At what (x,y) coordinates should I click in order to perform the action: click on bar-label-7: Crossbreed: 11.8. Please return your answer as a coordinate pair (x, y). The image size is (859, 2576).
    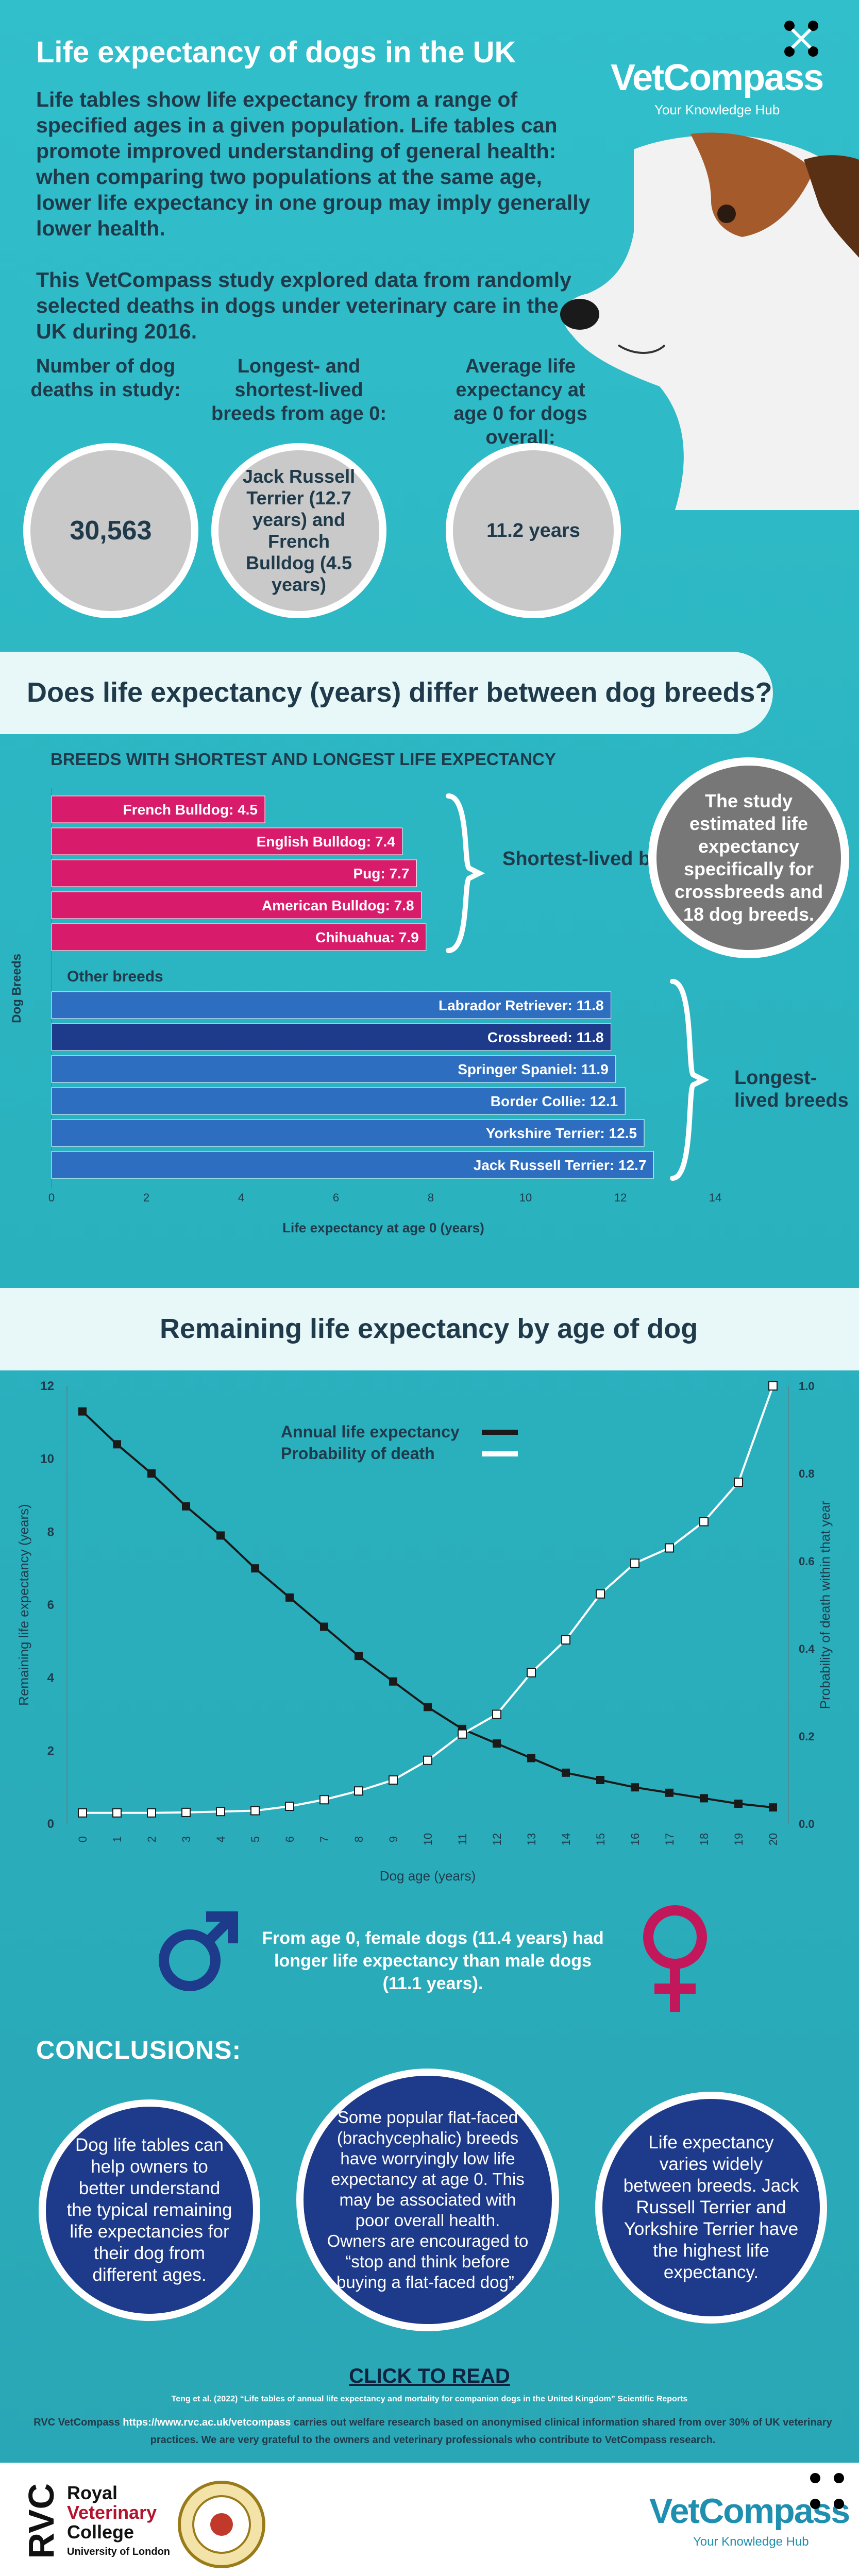
    Looking at the image, I should click on (545, 1037).